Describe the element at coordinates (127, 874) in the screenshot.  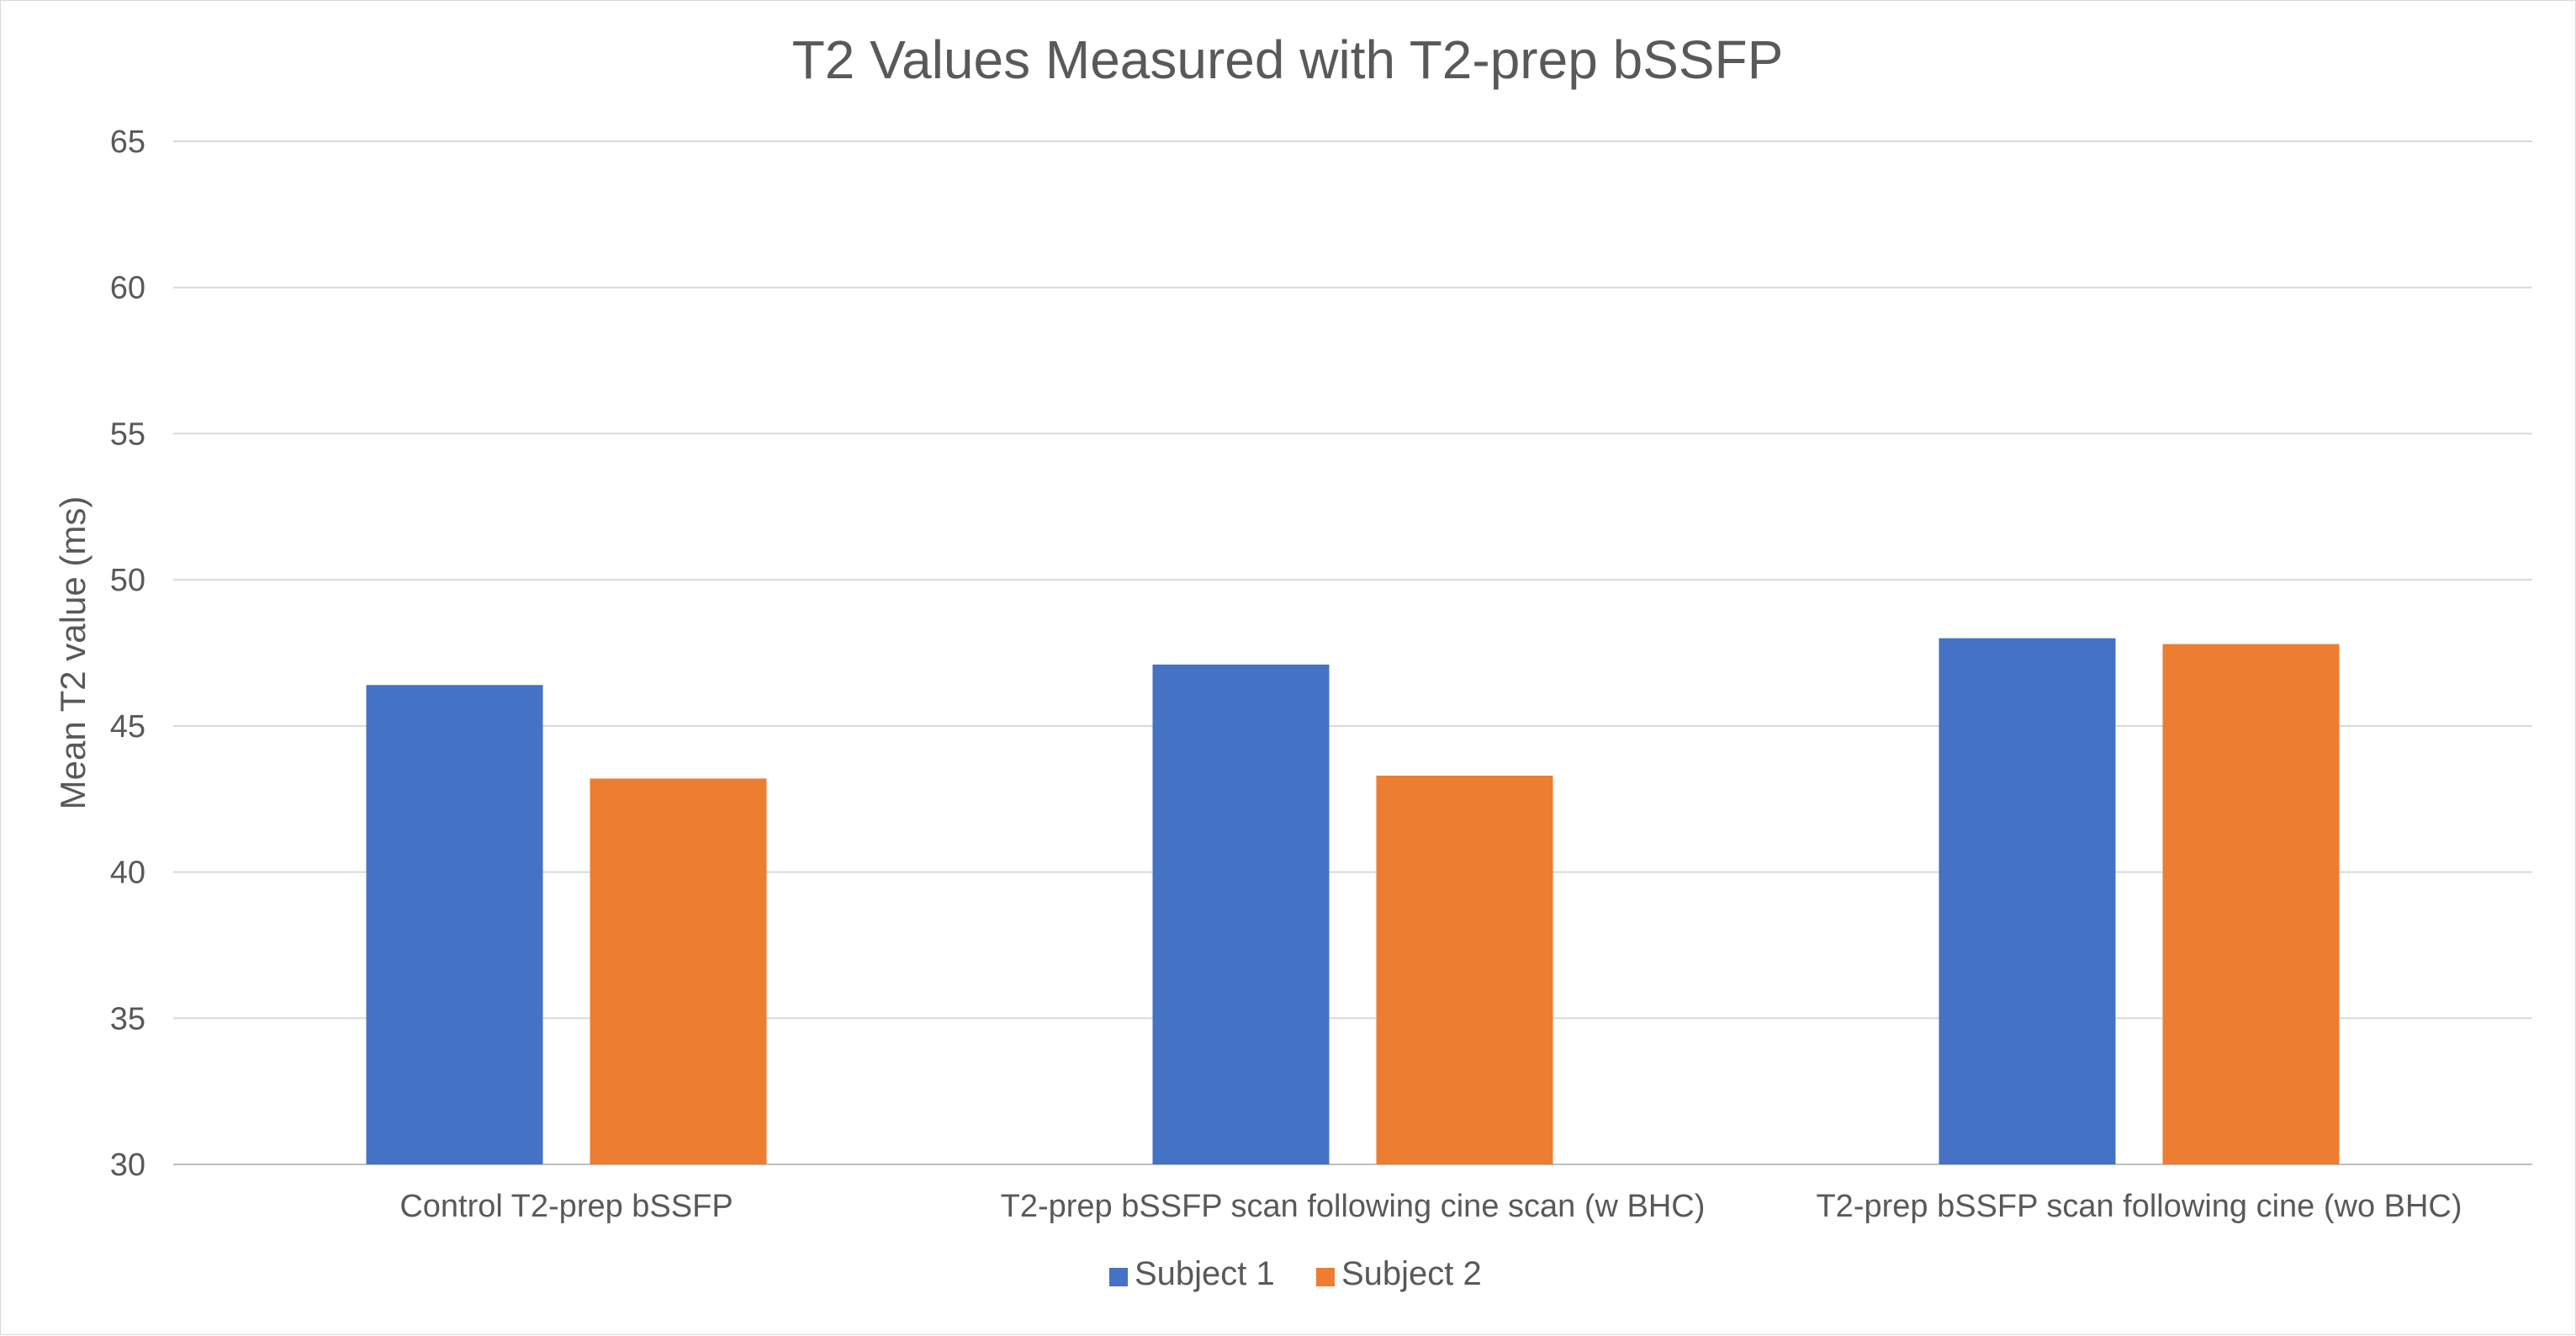
I see `y-tick-label: 40` at that location.